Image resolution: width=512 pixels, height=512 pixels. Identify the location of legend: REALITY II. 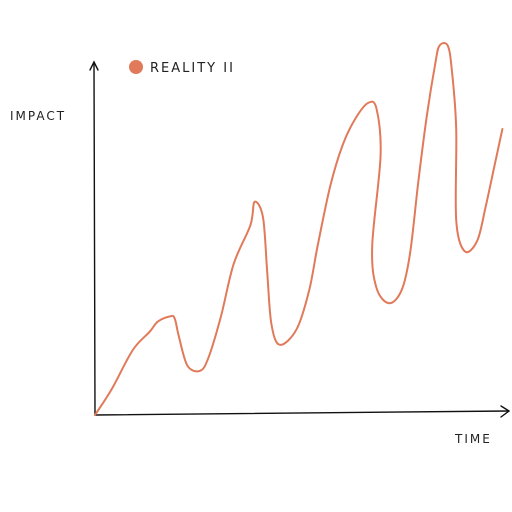
(182, 68).